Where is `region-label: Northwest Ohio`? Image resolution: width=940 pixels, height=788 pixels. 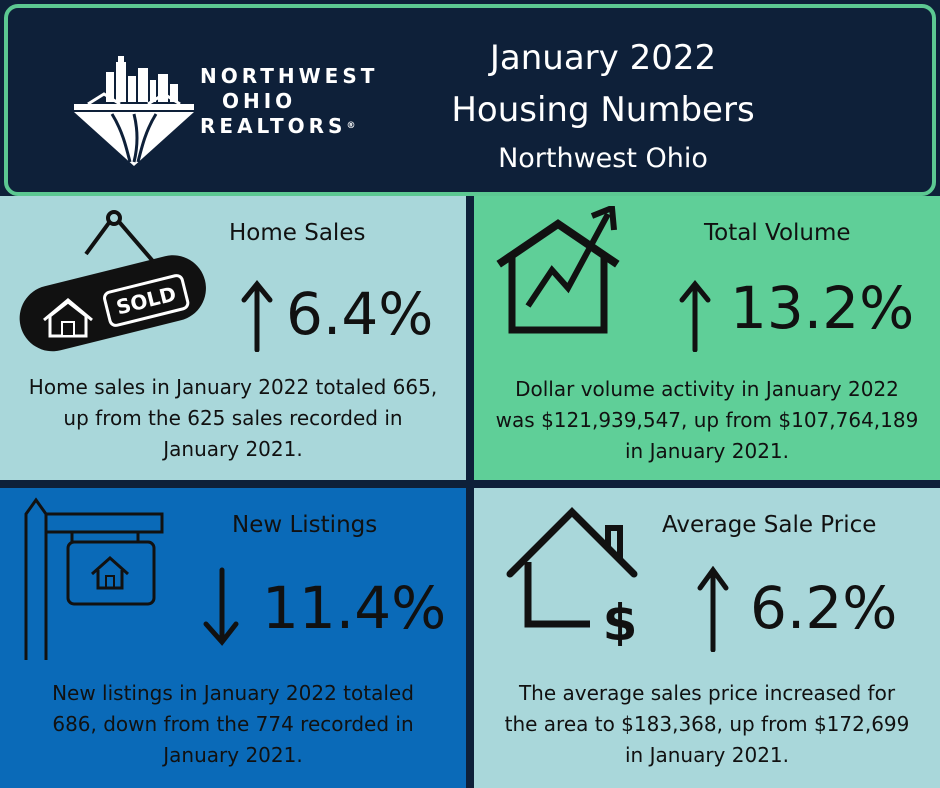
region-label: Northwest Ohio is located at coordinates (603, 158).